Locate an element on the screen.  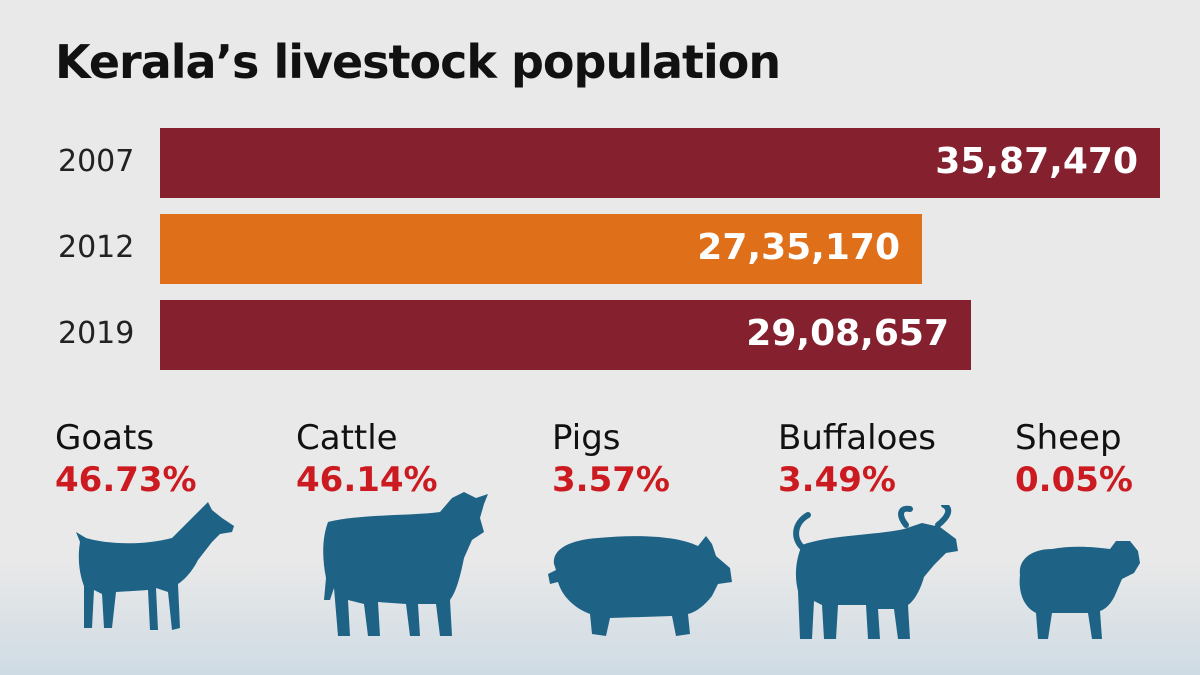
category-name: Goats is located at coordinates (105, 438).